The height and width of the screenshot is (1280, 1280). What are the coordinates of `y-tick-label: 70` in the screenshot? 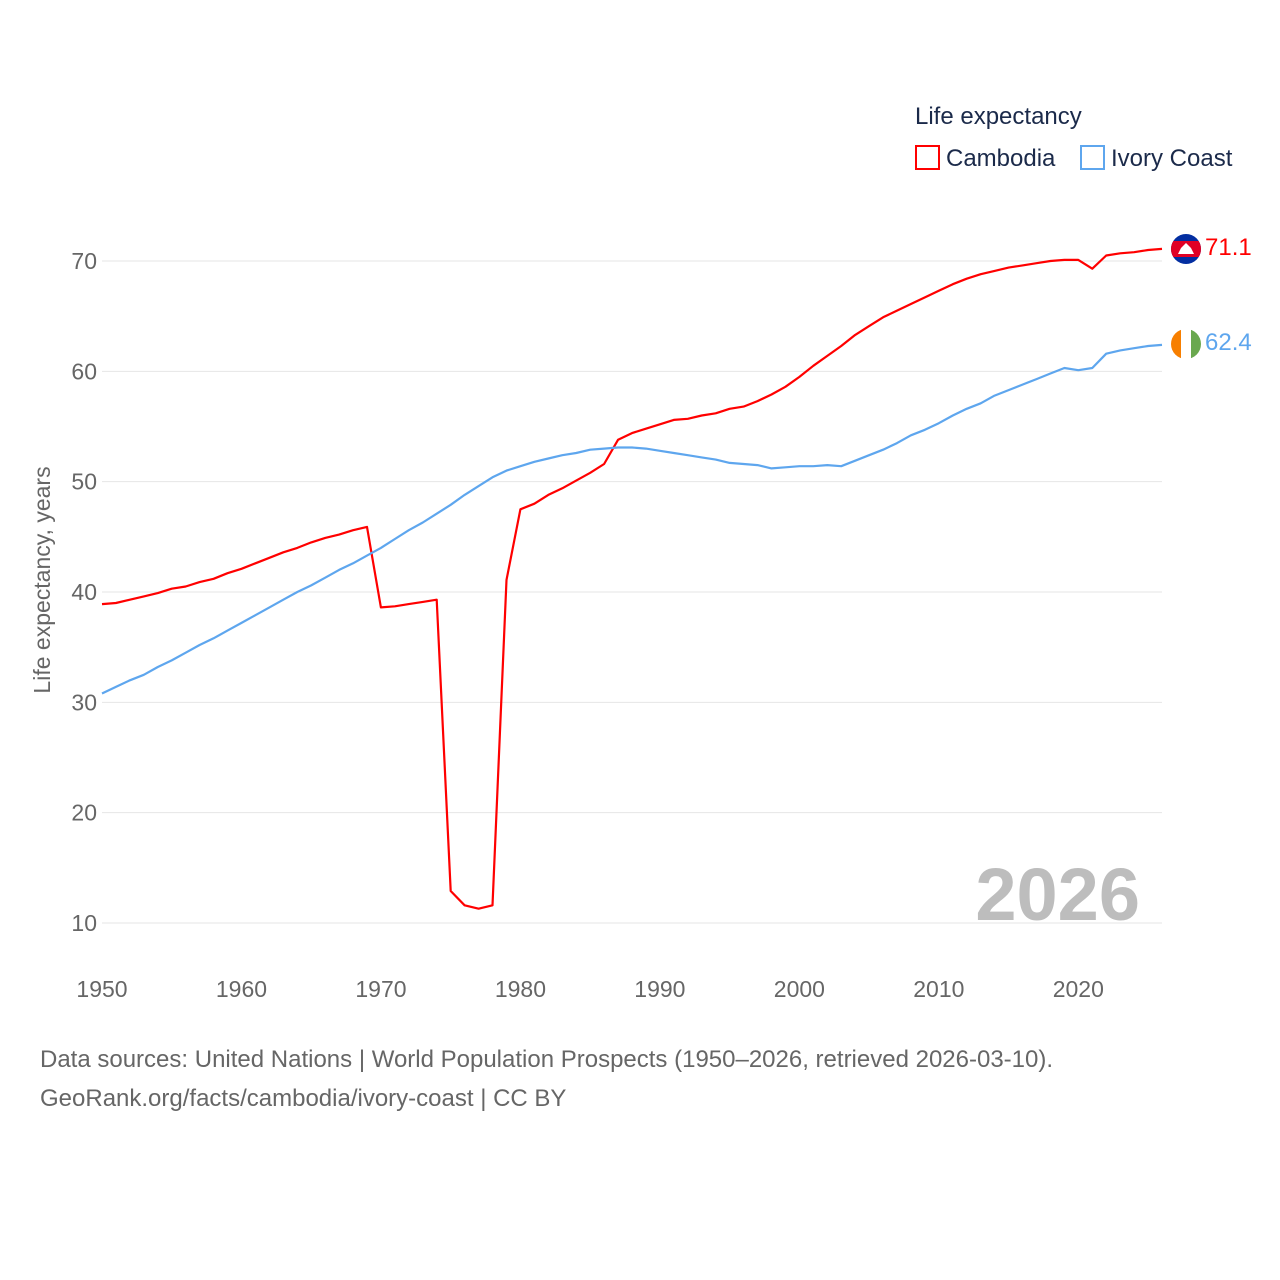 It's located at (84, 261).